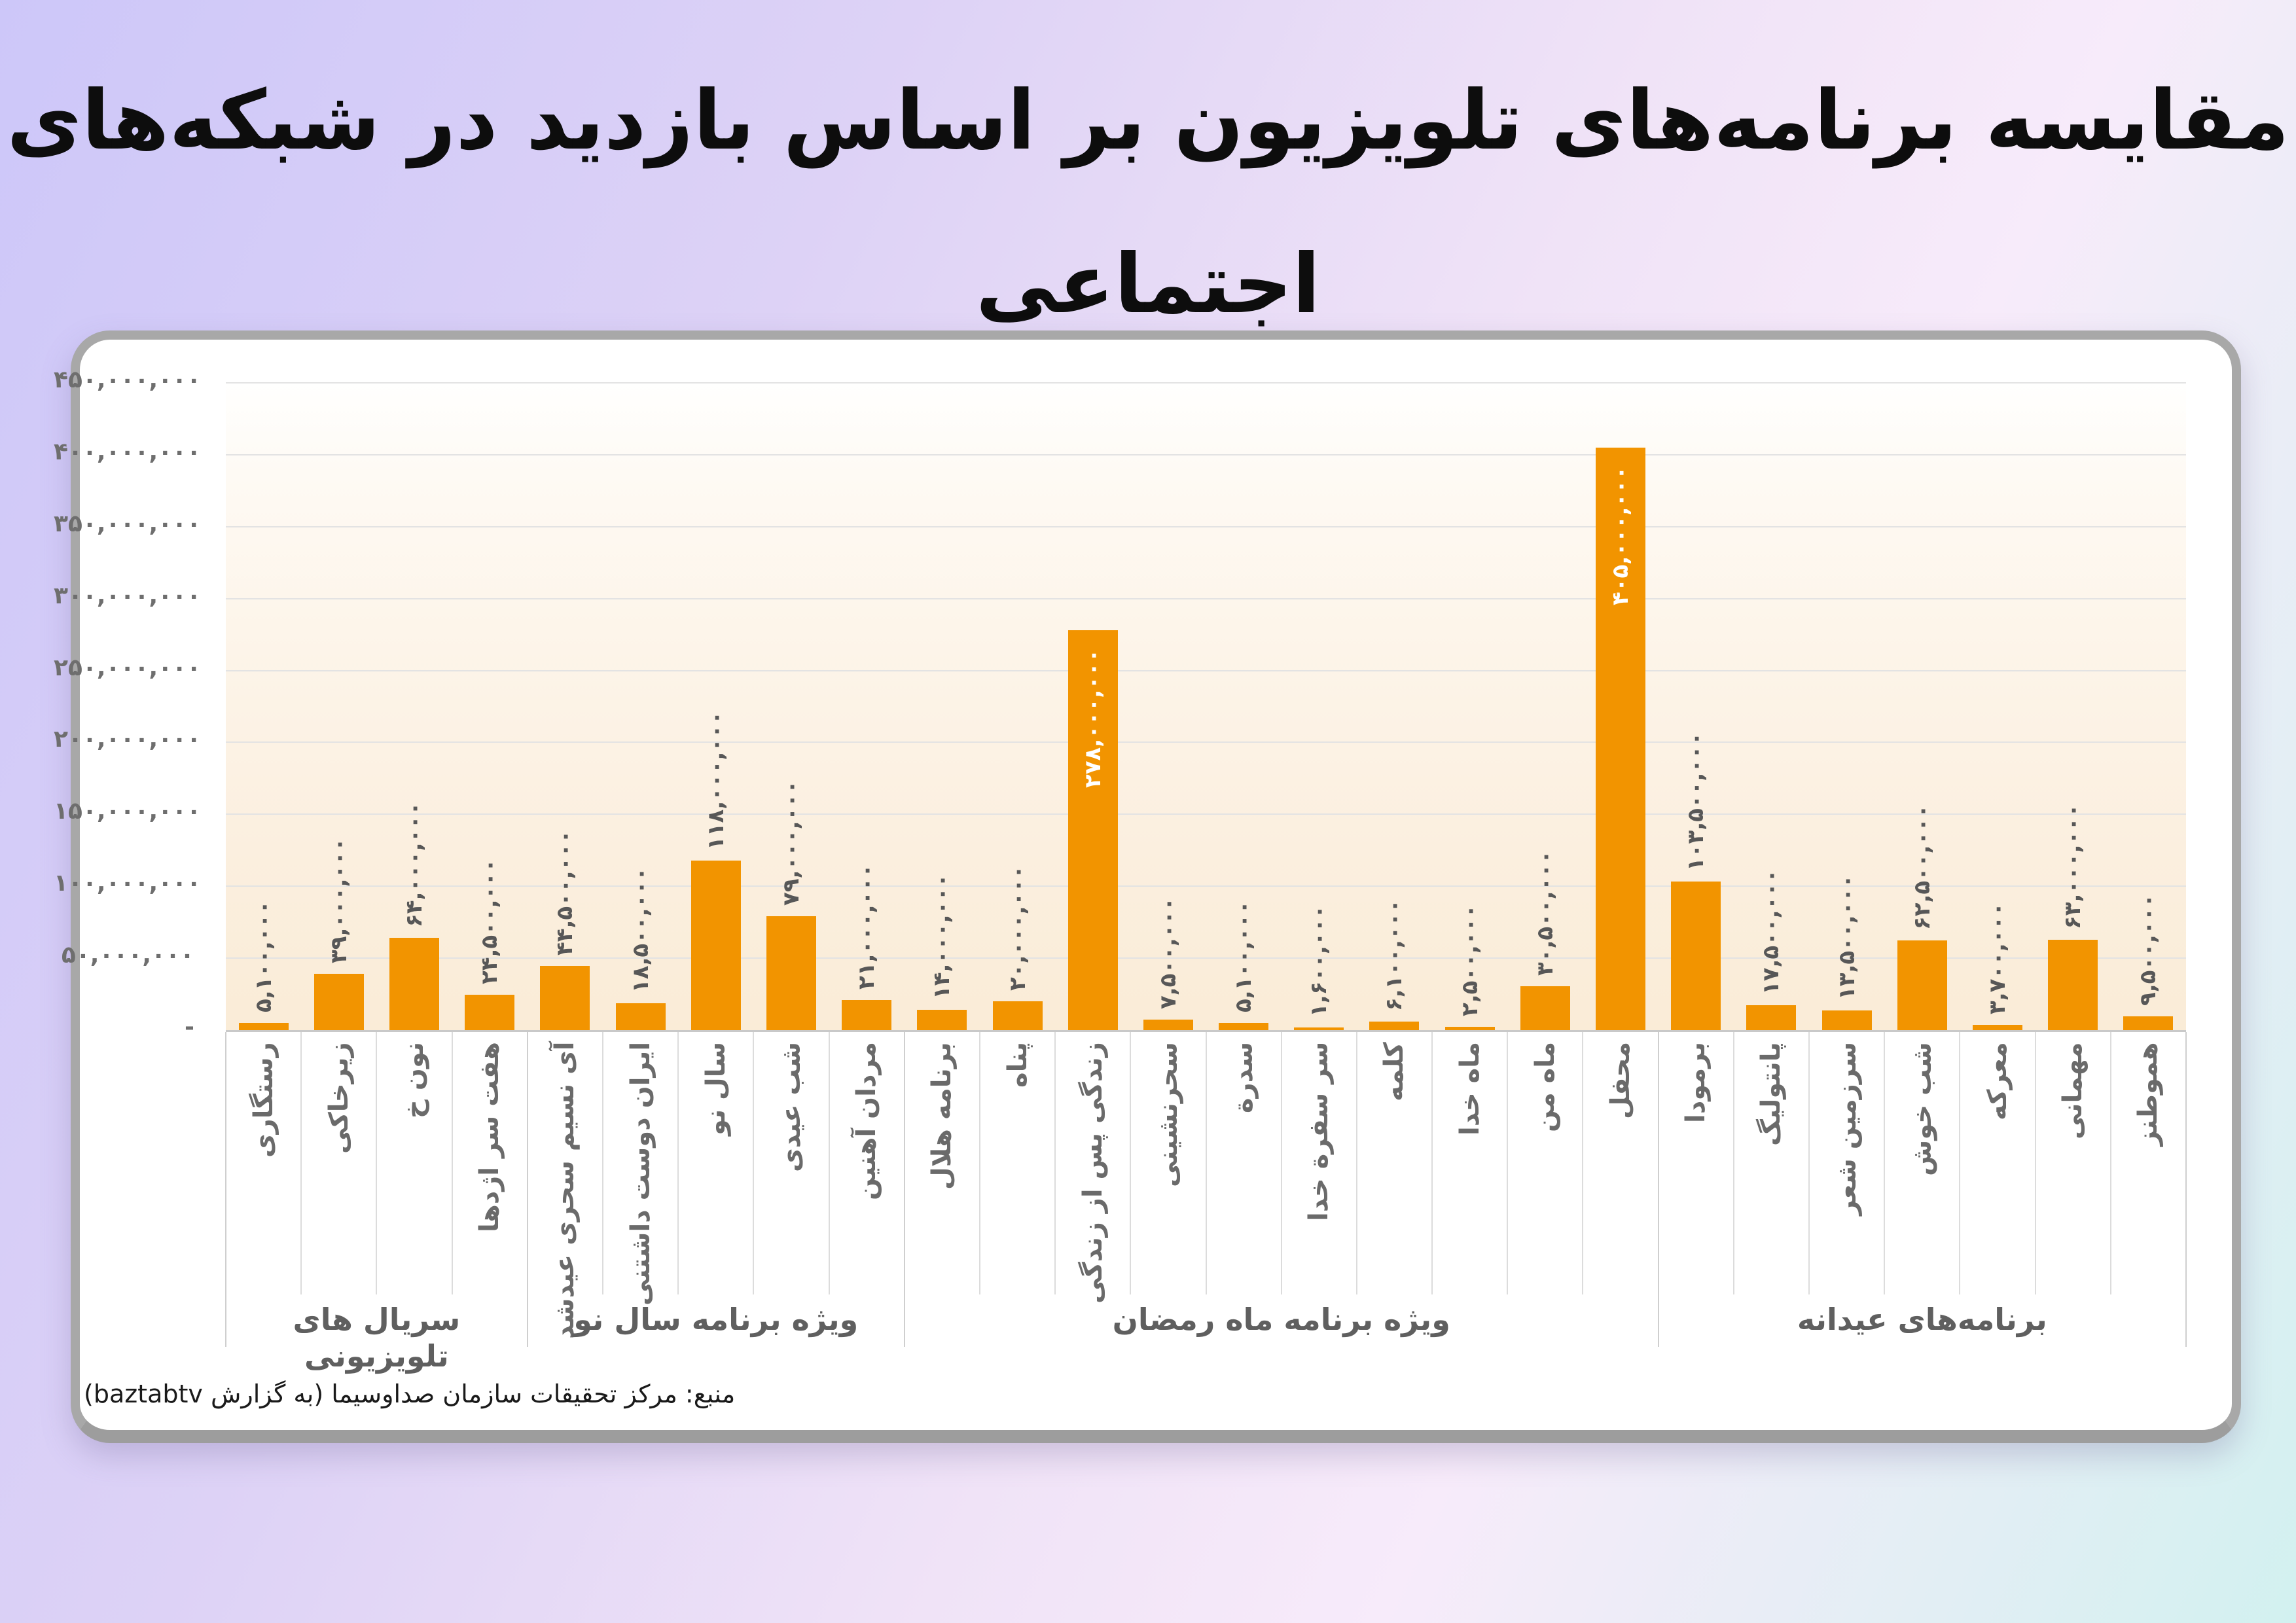 The image size is (2296, 1623). I want to click on category-label: سرزمین شعر, so click(1846, 1128).